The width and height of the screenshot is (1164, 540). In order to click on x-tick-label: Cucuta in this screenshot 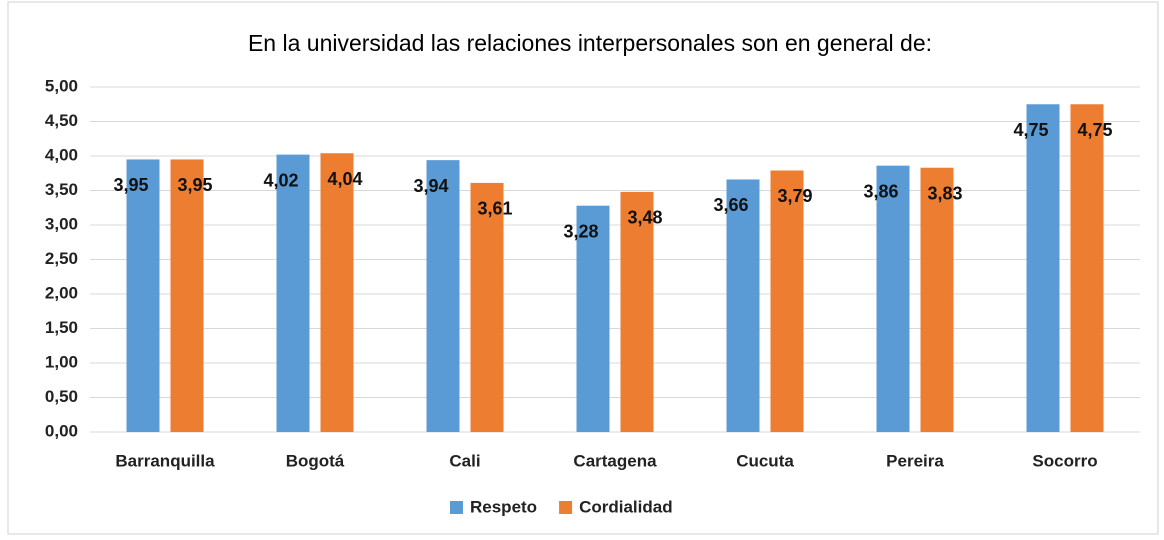, I will do `click(765, 460)`.